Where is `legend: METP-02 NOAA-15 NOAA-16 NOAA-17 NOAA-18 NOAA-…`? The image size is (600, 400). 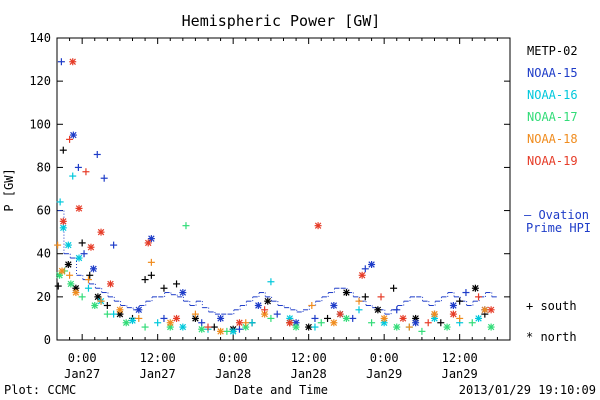
legend: METP-02 NOAA-15 NOAA-16 NOAA-17 NOAA-18 NOAA-… is located at coordinates (552, 106).